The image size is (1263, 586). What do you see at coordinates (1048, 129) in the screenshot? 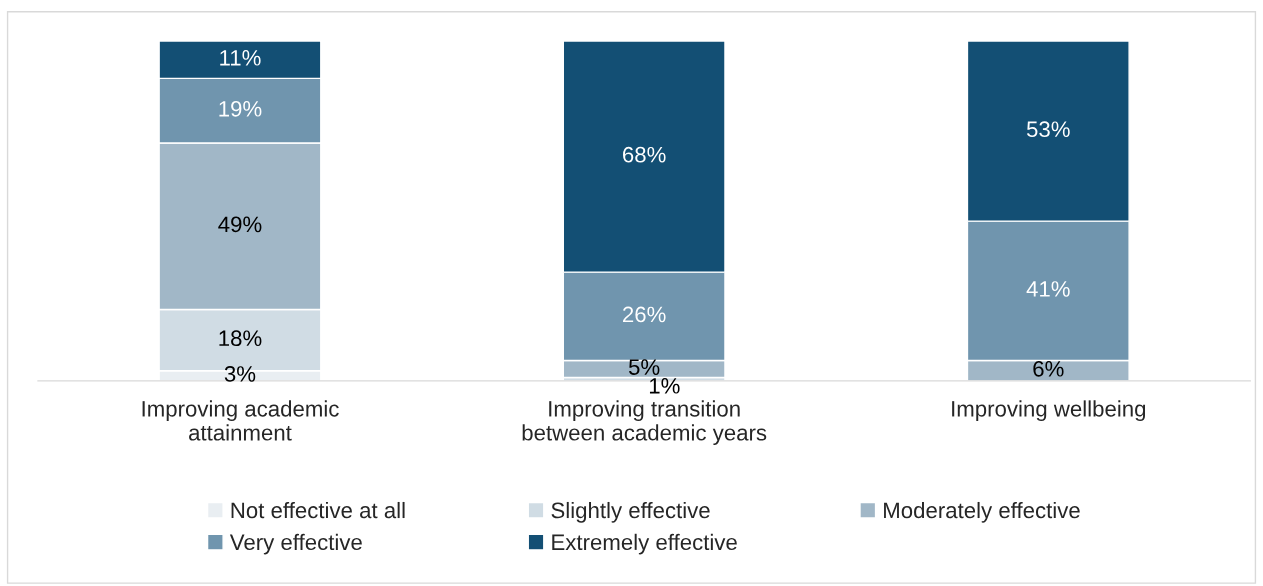
I see `data-label: 53%` at bounding box center [1048, 129].